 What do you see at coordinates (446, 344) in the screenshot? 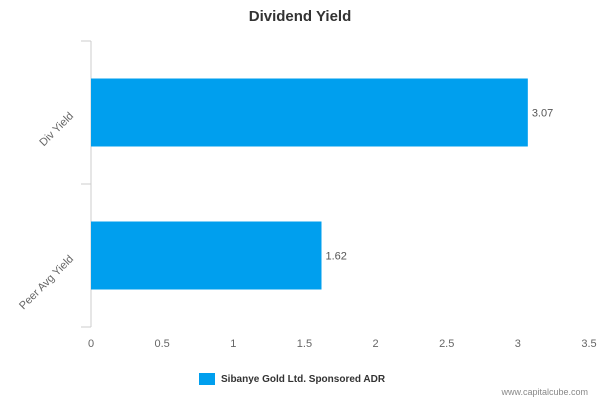
I see `x-tick-label: 2.5` at bounding box center [446, 344].